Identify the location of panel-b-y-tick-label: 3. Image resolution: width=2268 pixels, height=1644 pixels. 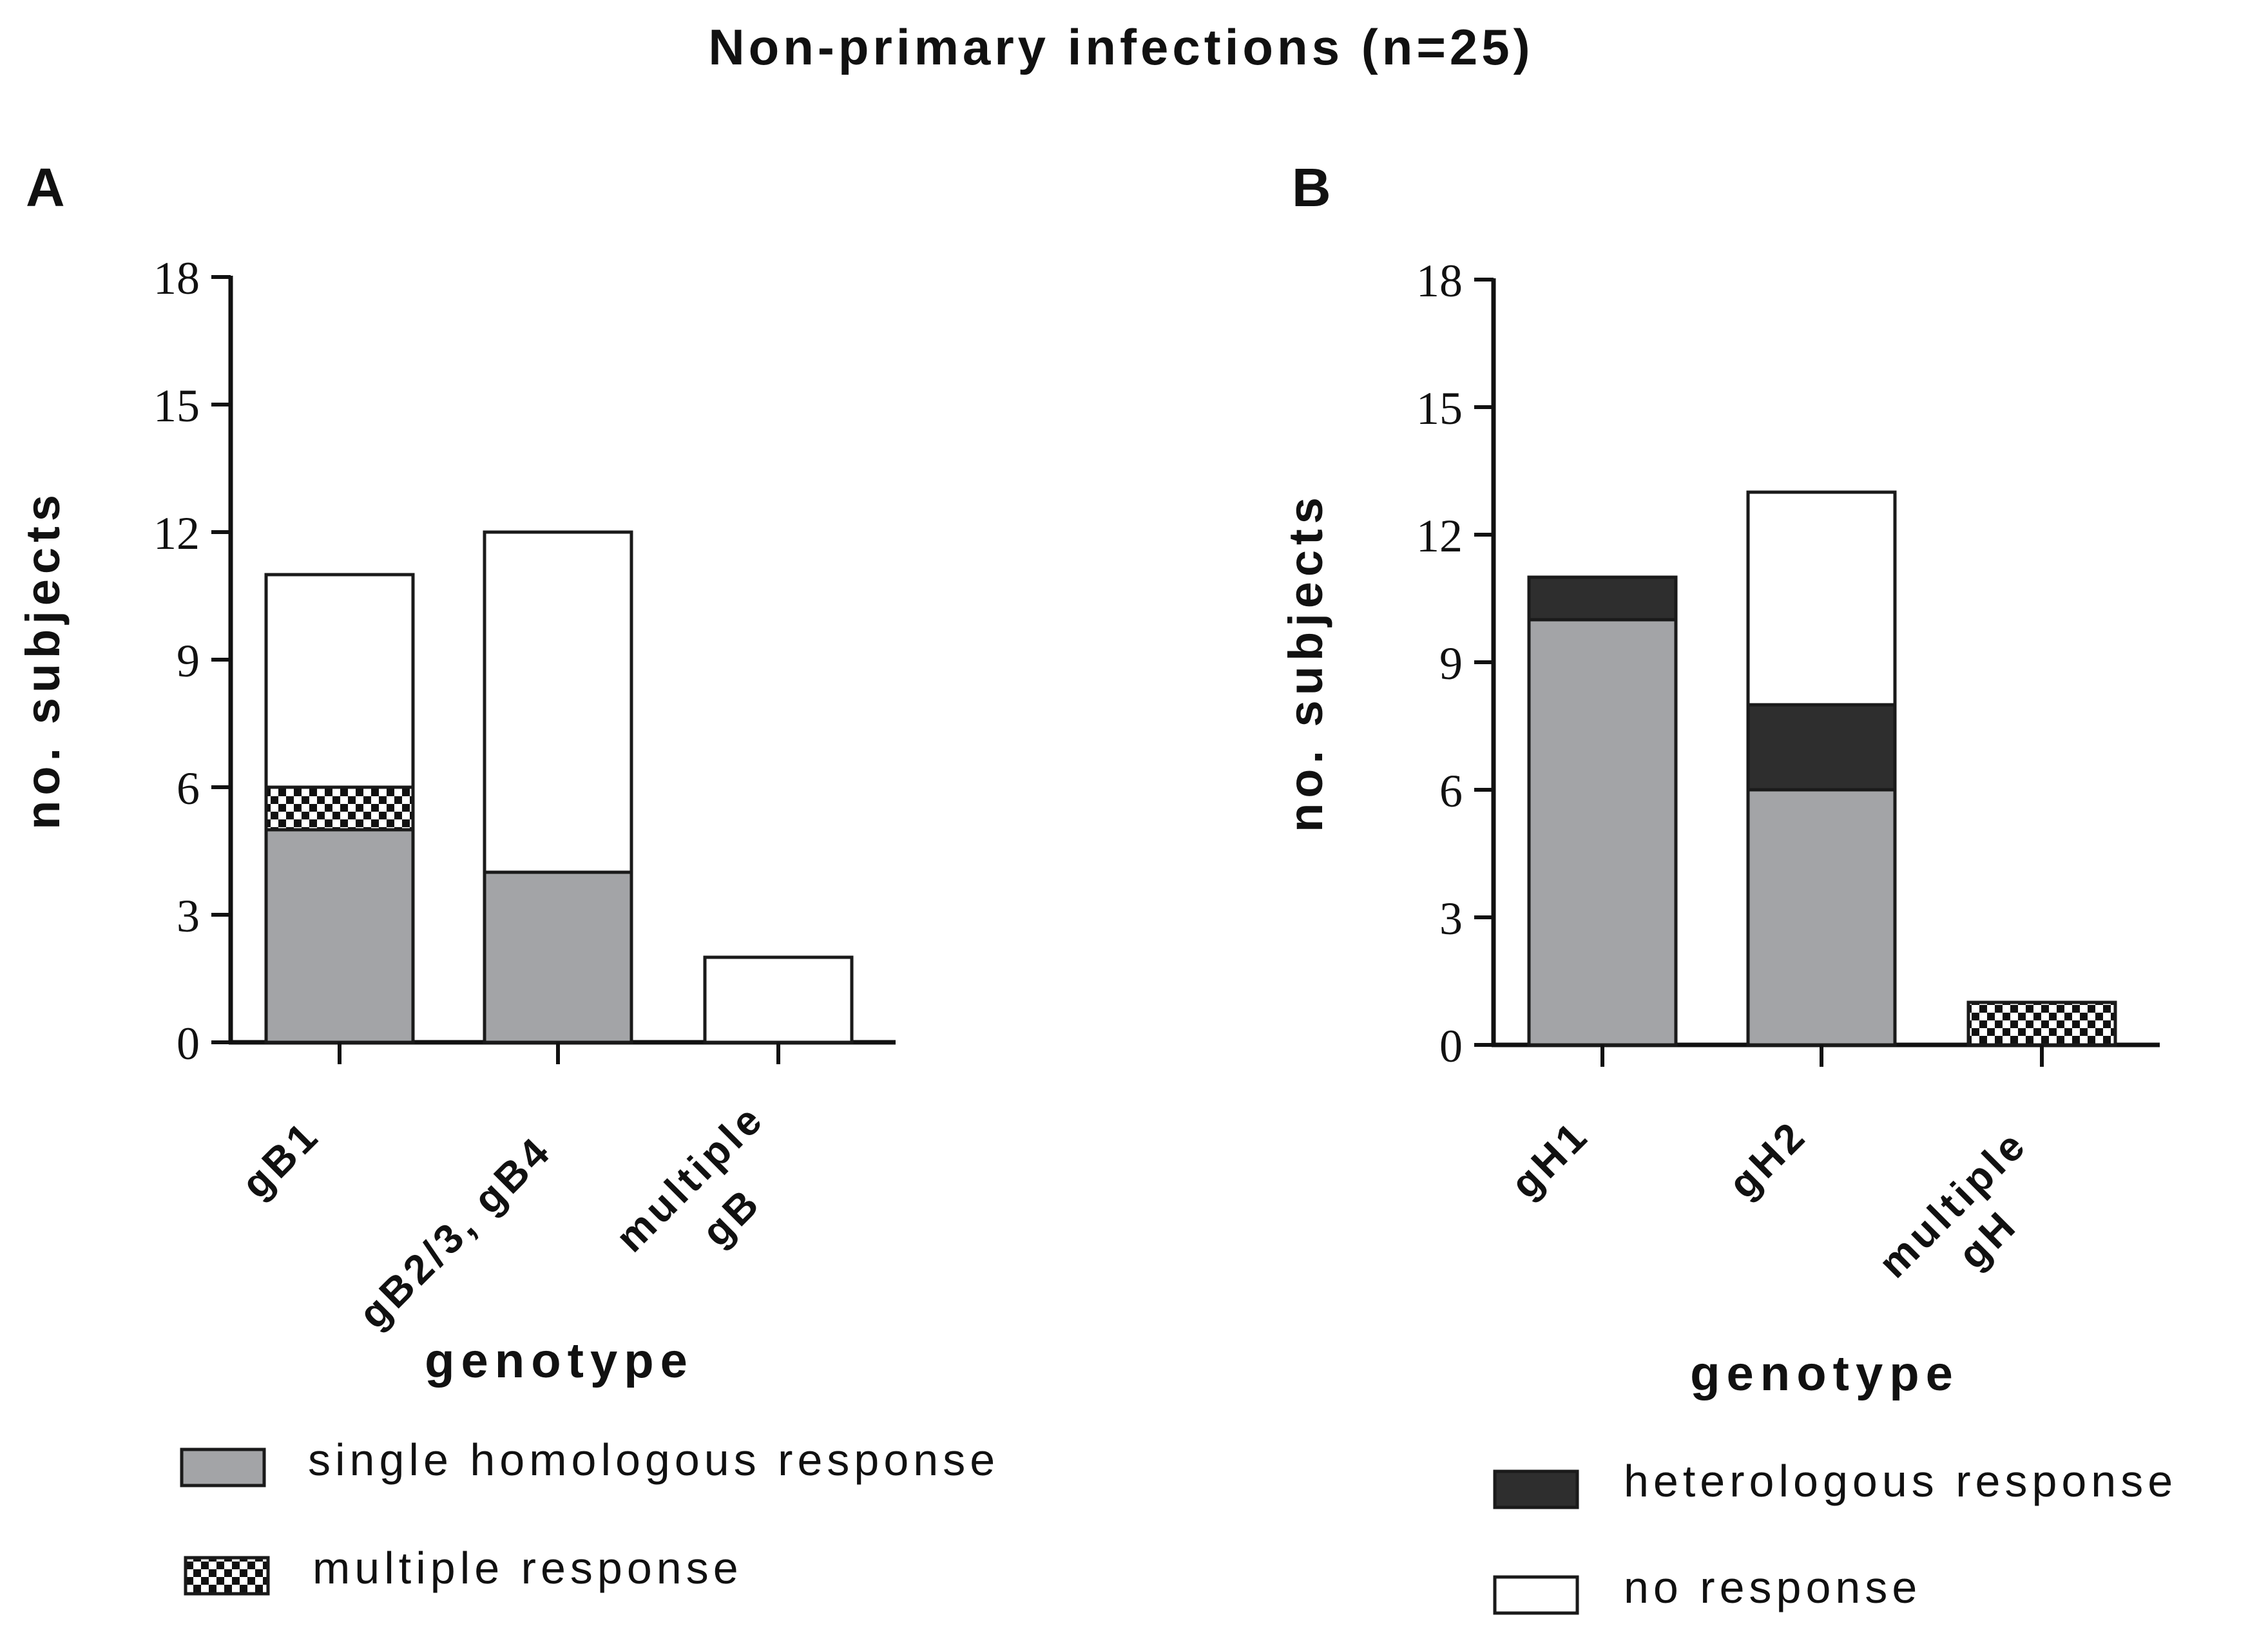
(1451, 918).